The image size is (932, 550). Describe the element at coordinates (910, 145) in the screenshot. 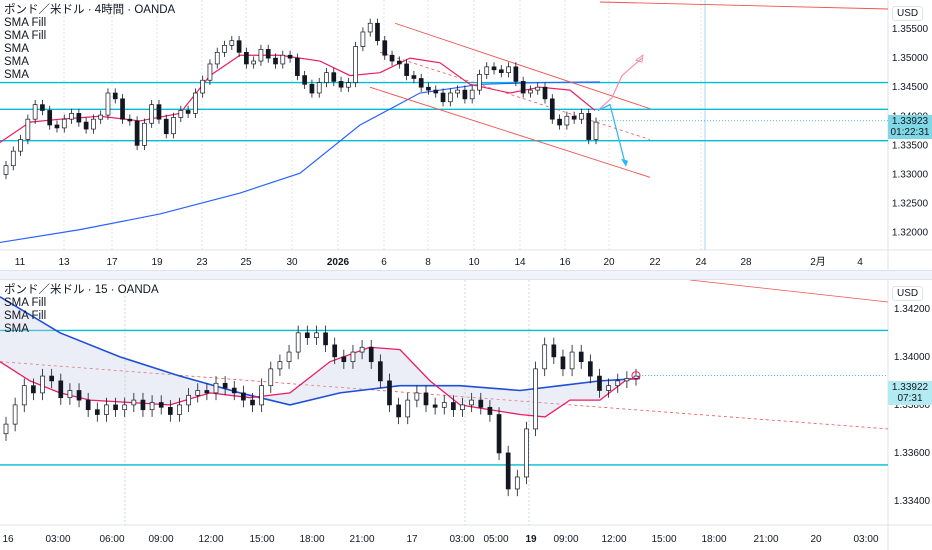

I see `y-tick-label: 1.33500` at that location.